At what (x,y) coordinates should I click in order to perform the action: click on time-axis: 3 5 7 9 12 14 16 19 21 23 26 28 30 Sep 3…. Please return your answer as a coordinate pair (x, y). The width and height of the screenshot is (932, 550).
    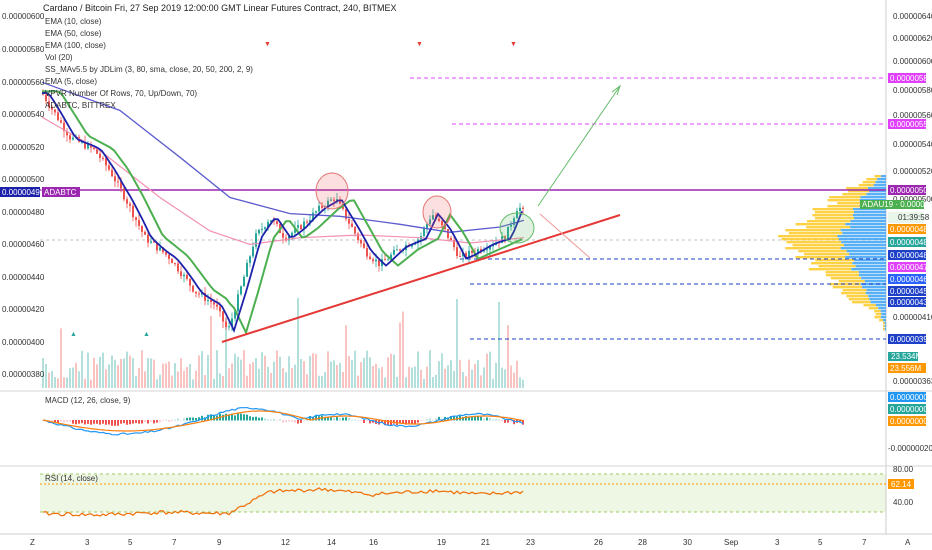
    Looking at the image, I should click on (476, 542).